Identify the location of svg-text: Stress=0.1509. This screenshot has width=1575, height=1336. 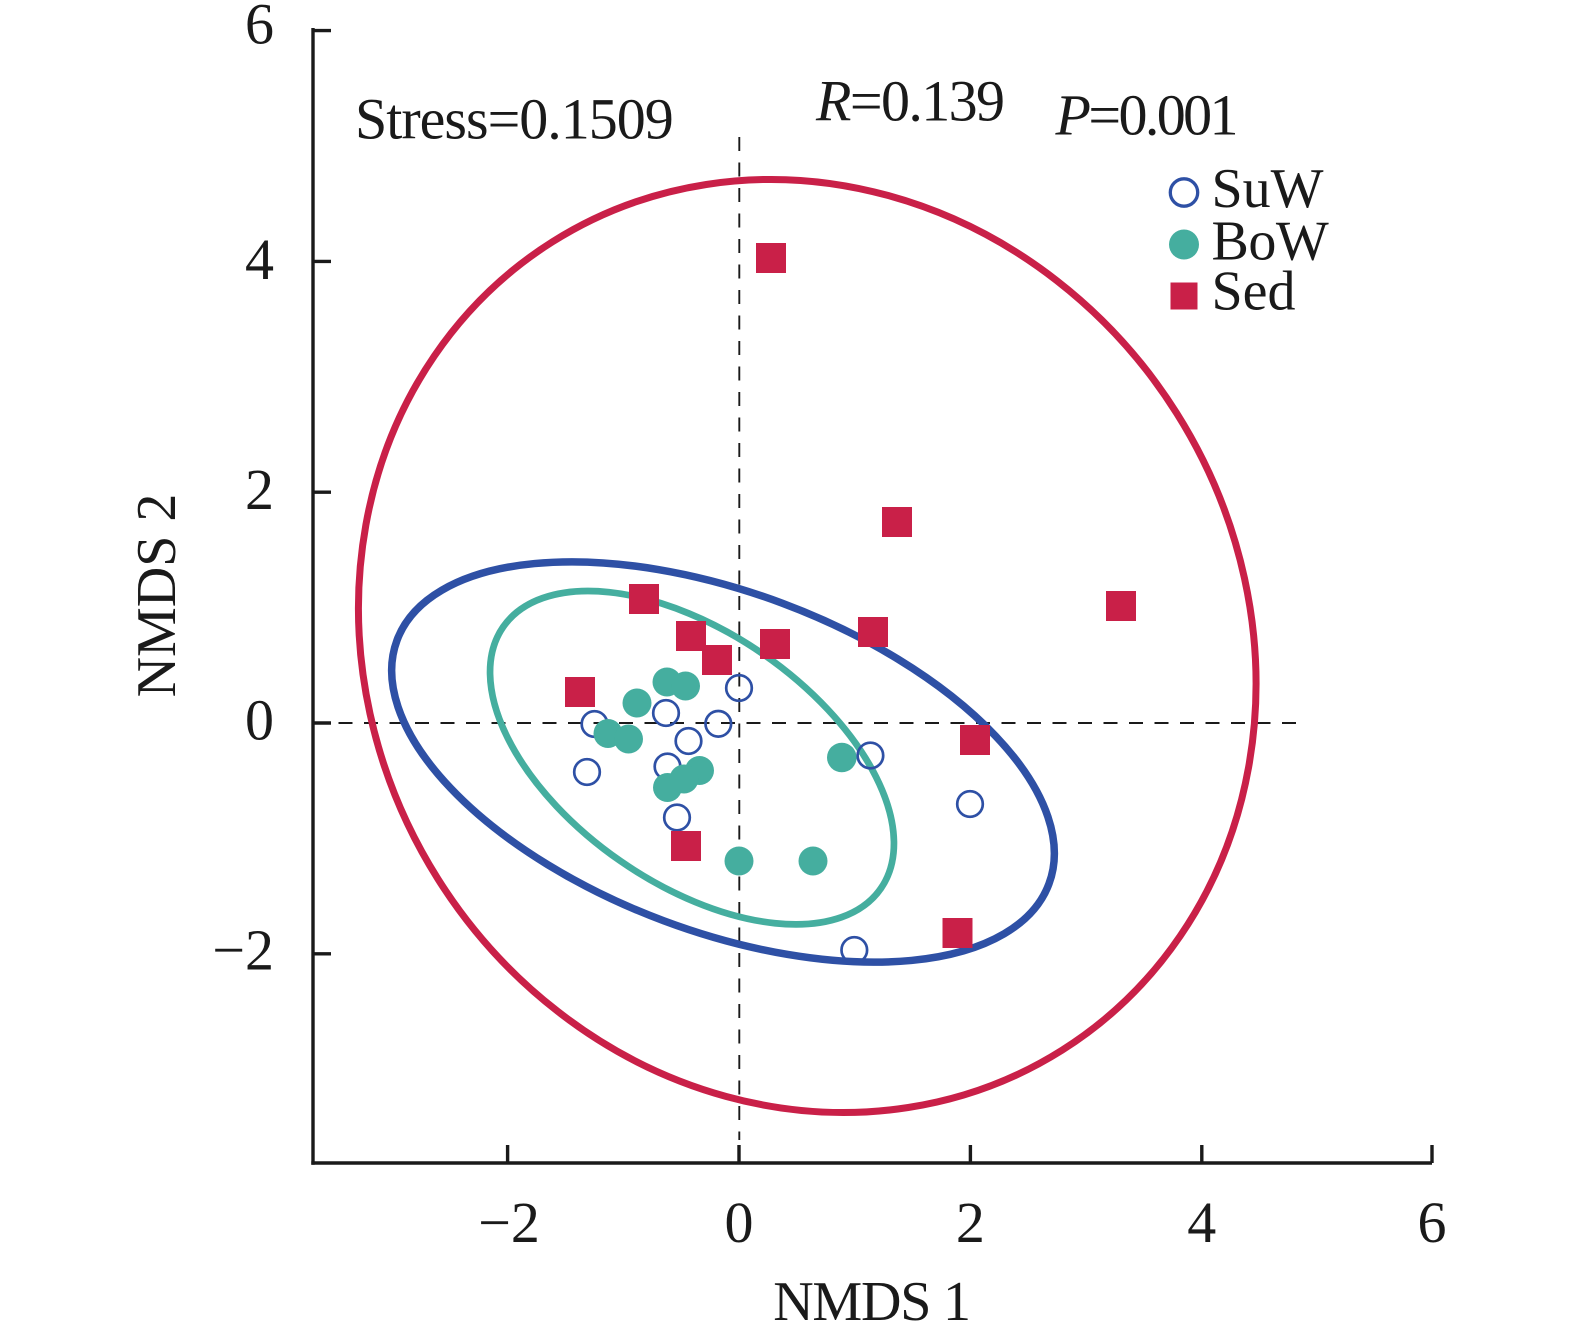
(514, 118).